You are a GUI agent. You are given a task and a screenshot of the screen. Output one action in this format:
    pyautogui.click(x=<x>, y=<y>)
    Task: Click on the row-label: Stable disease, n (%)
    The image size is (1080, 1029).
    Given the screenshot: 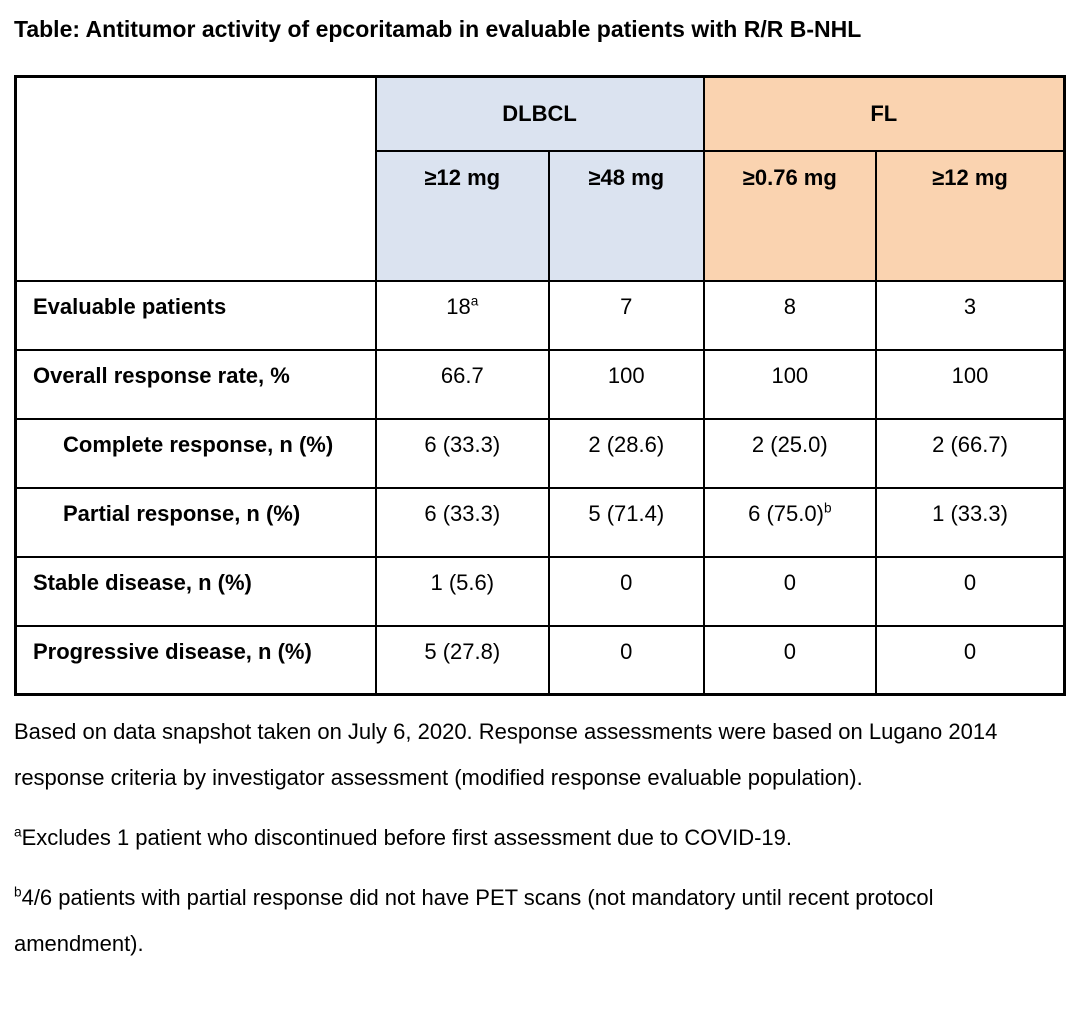 What is the action you would take?
    pyautogui.click(x=195, y=591)
    